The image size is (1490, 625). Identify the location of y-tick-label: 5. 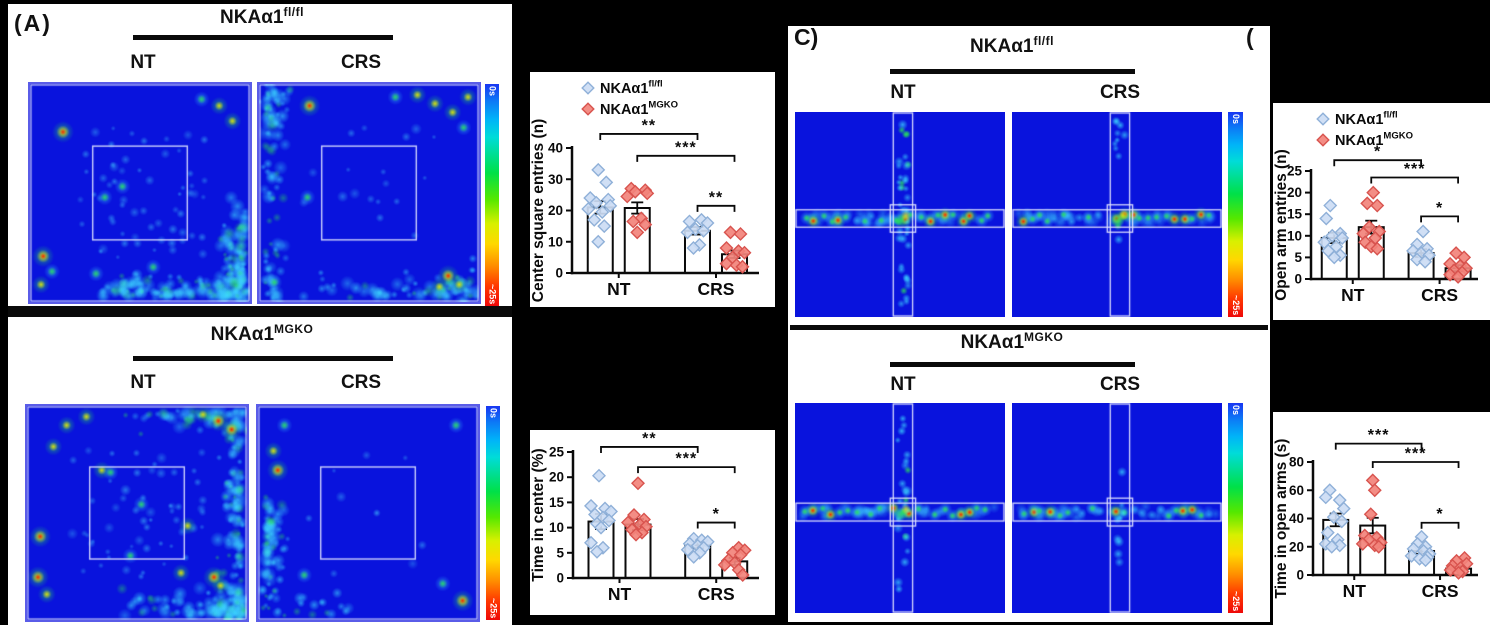
(560, 552).